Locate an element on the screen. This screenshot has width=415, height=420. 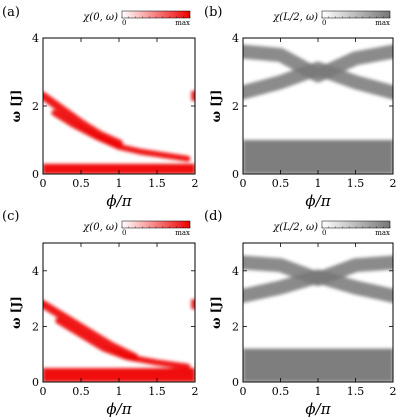
panel-label: (b) is located at coordinates (213, 12).